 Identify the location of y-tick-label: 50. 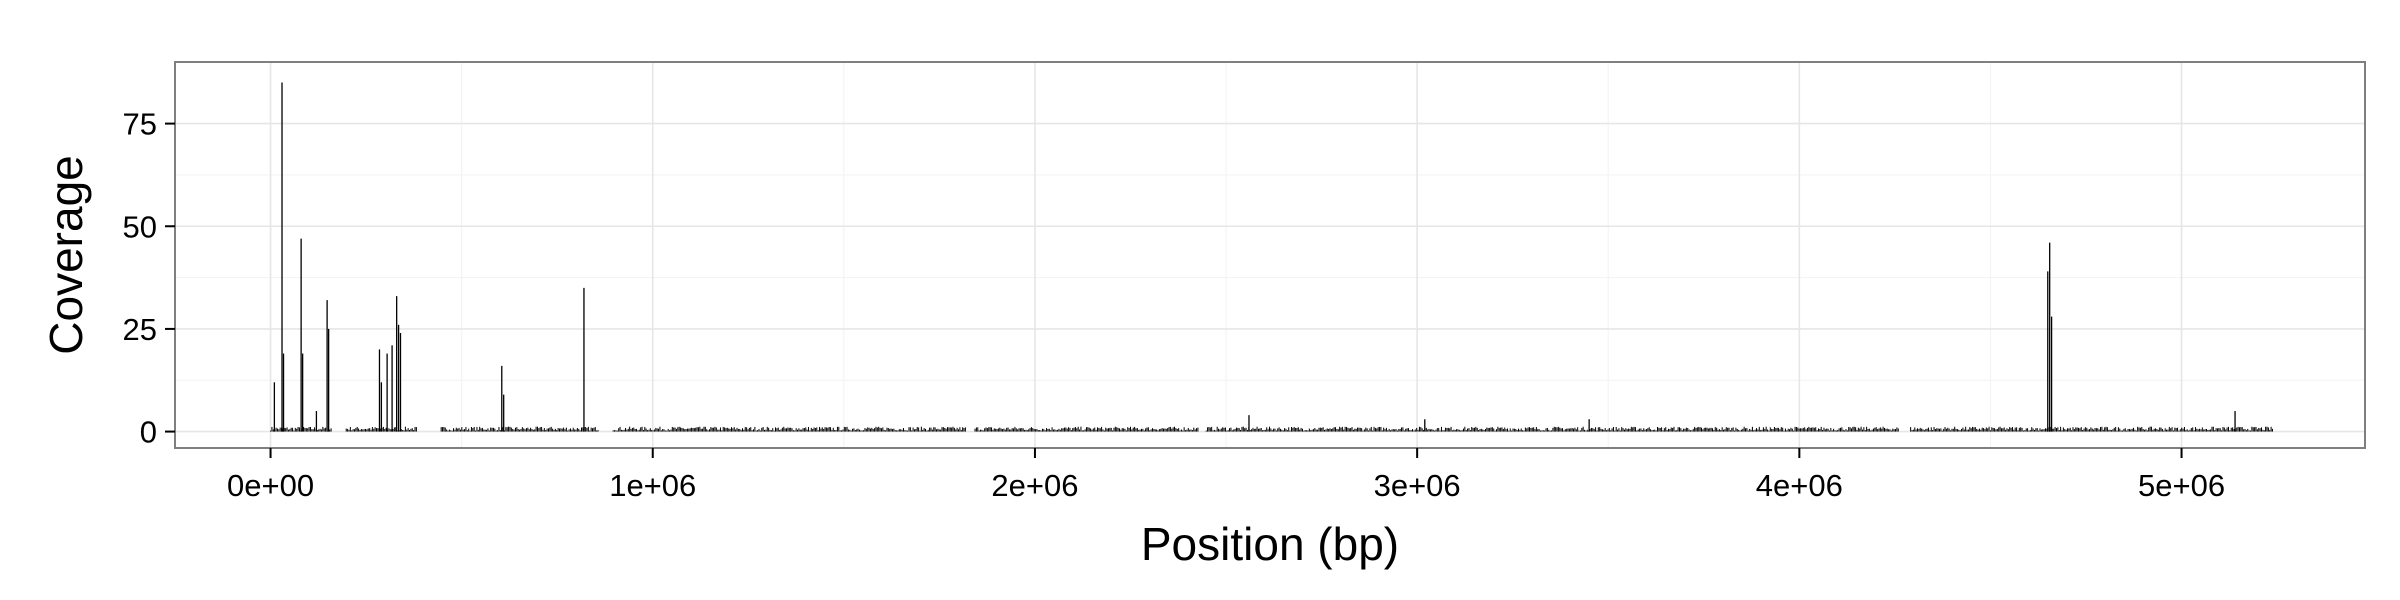
(140, 226).